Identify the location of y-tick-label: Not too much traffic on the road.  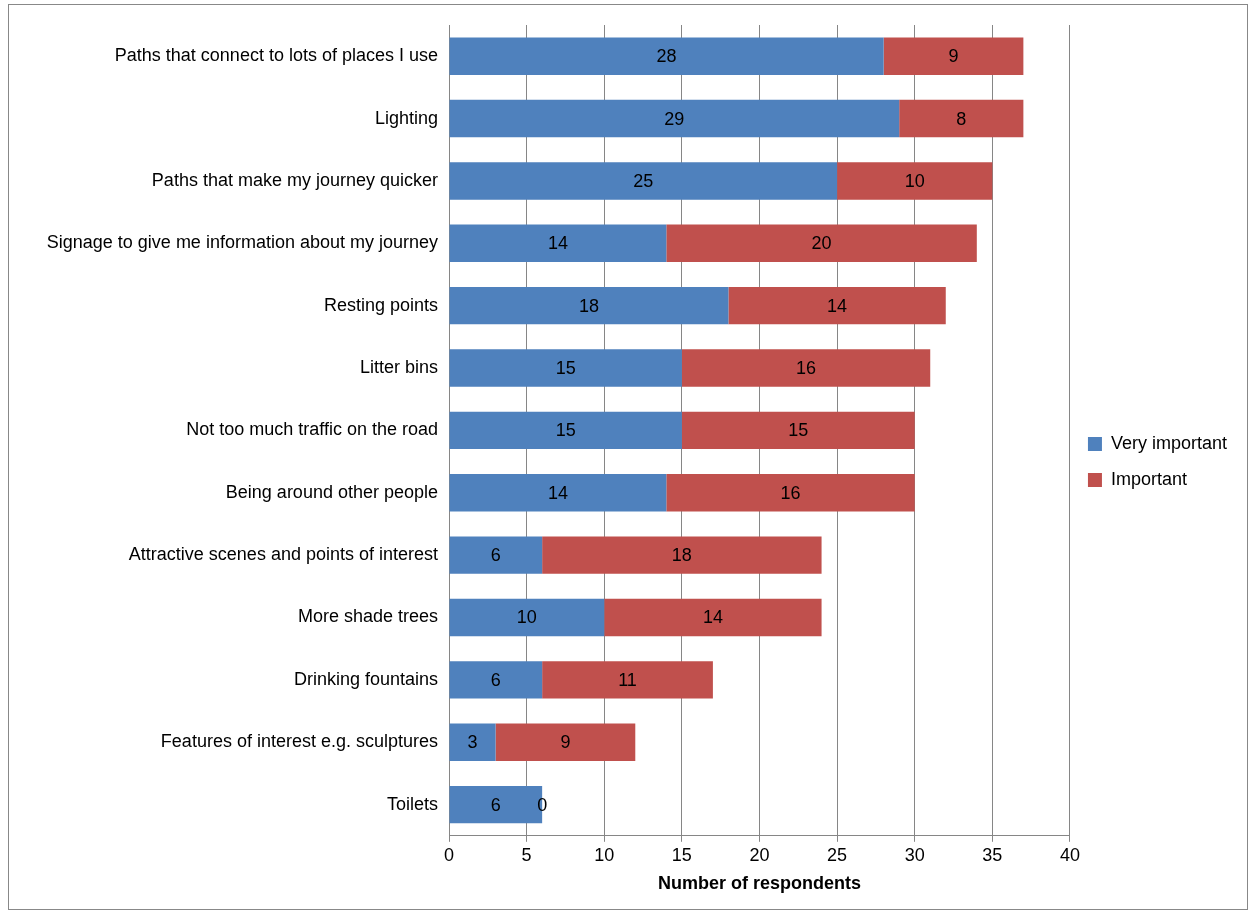
(312, 429).